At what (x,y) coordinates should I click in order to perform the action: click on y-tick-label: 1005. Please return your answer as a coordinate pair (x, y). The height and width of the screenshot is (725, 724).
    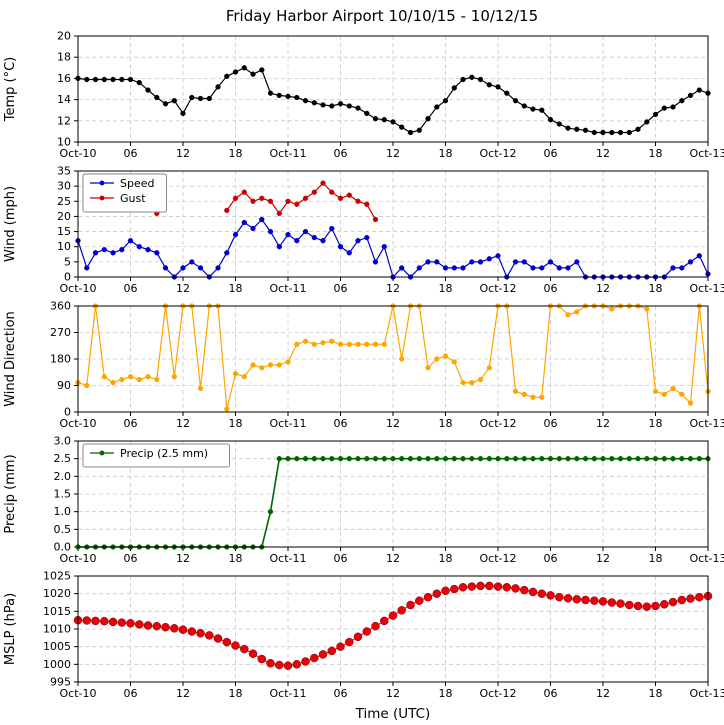
    Looking at the image, I should click on (57, 646).